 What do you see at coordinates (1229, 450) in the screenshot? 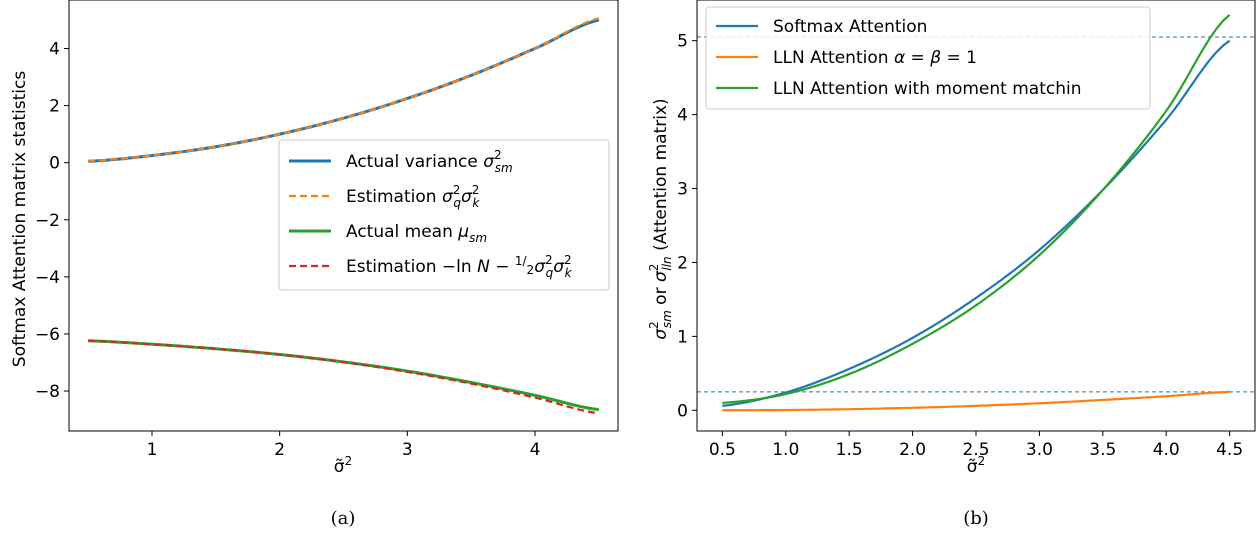
I see `chart-b-x-tick-label: 4.5` at bounding box center [1229, 450].